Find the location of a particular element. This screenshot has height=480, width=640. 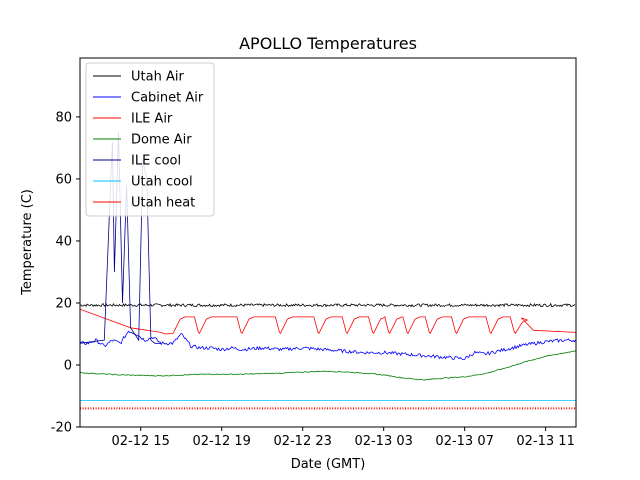

y-tick-label: 60 is located at coordinates (63, 179).